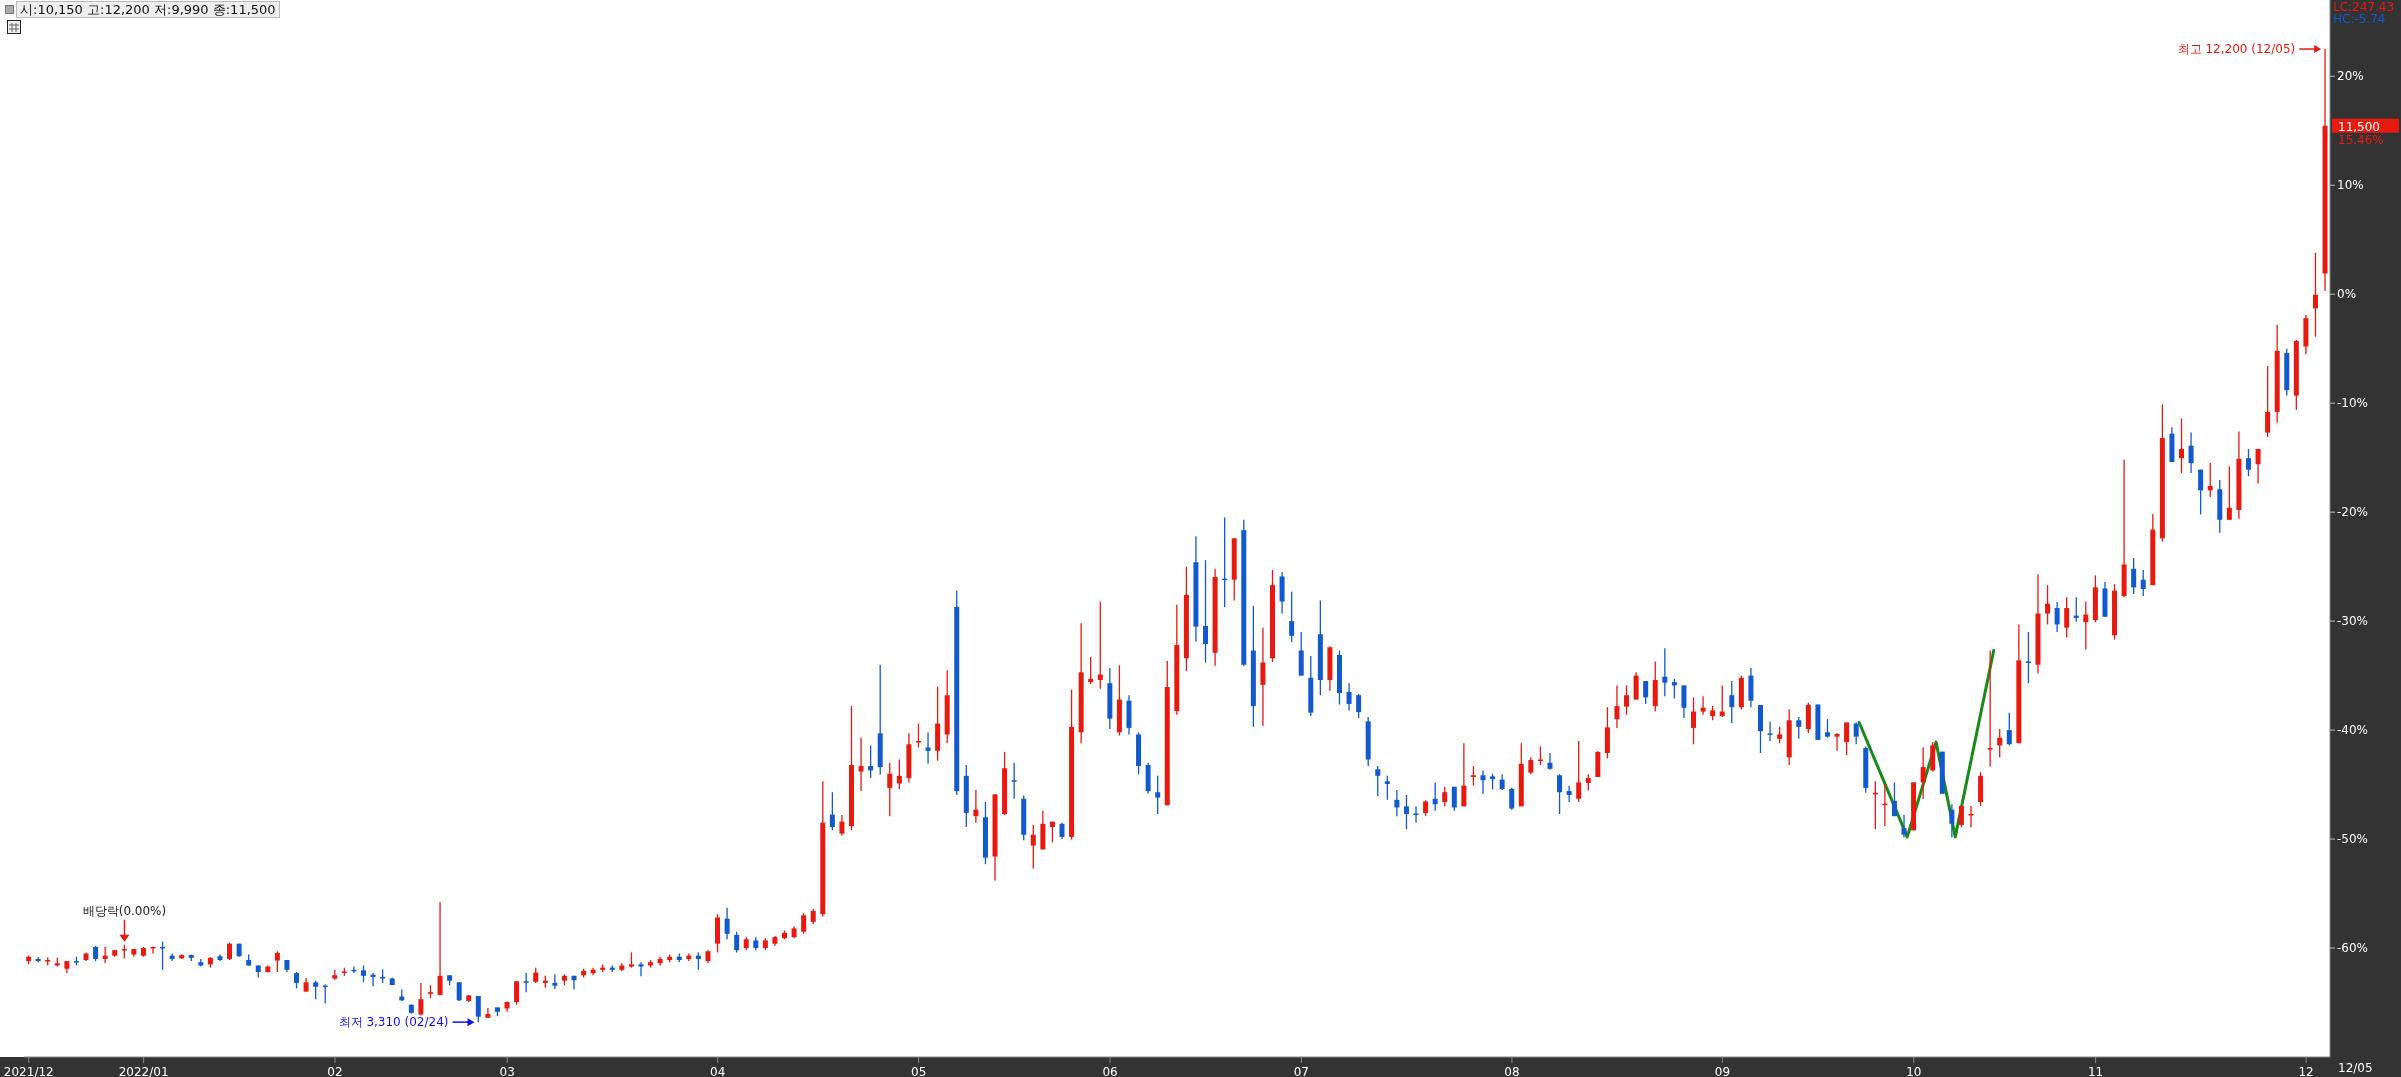 This screenshot has width=2401, height=1077. Describe the element at coordinates (2364, 7) in the screenshot. I see `text: LC:247.43` at that location.